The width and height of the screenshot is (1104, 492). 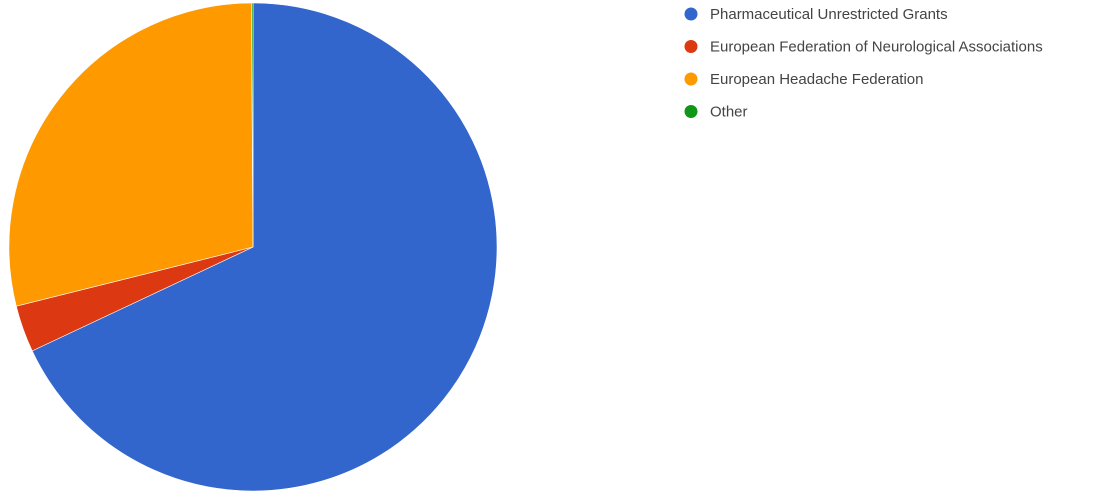 I want to click on legend-label-2: European Headache Federation, so click(x=817, y=79).